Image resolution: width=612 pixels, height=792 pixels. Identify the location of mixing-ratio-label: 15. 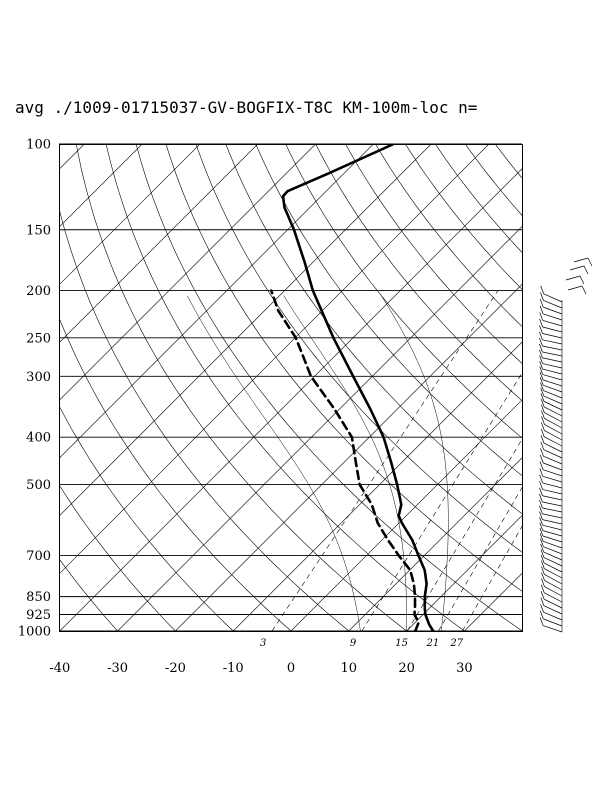
(401, 643).